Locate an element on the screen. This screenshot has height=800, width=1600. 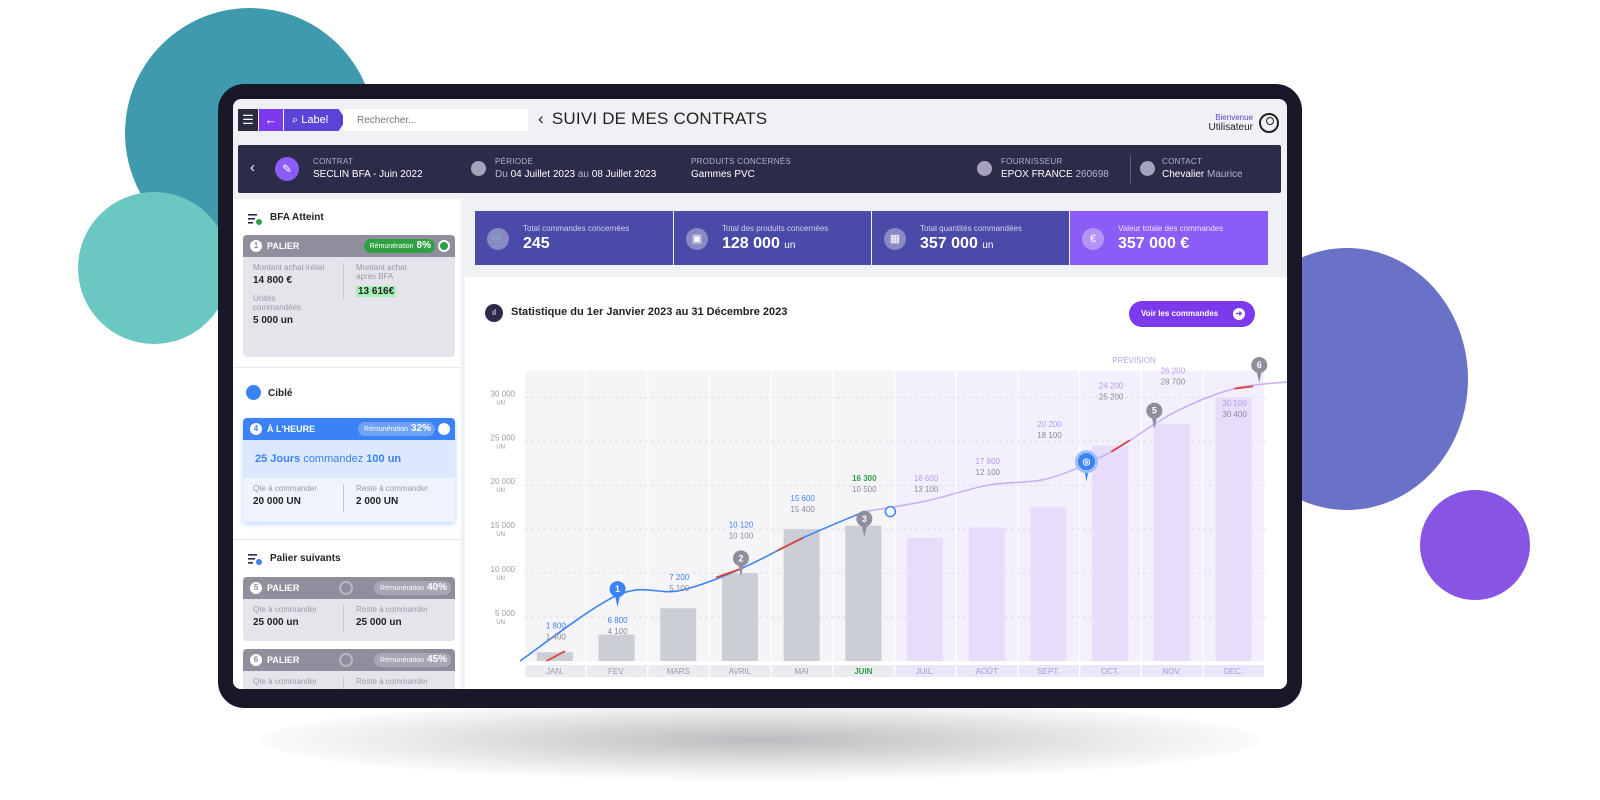
after-bfa-column: Montant achat après BFA 13 616€ is located at coordinates (384, 281).